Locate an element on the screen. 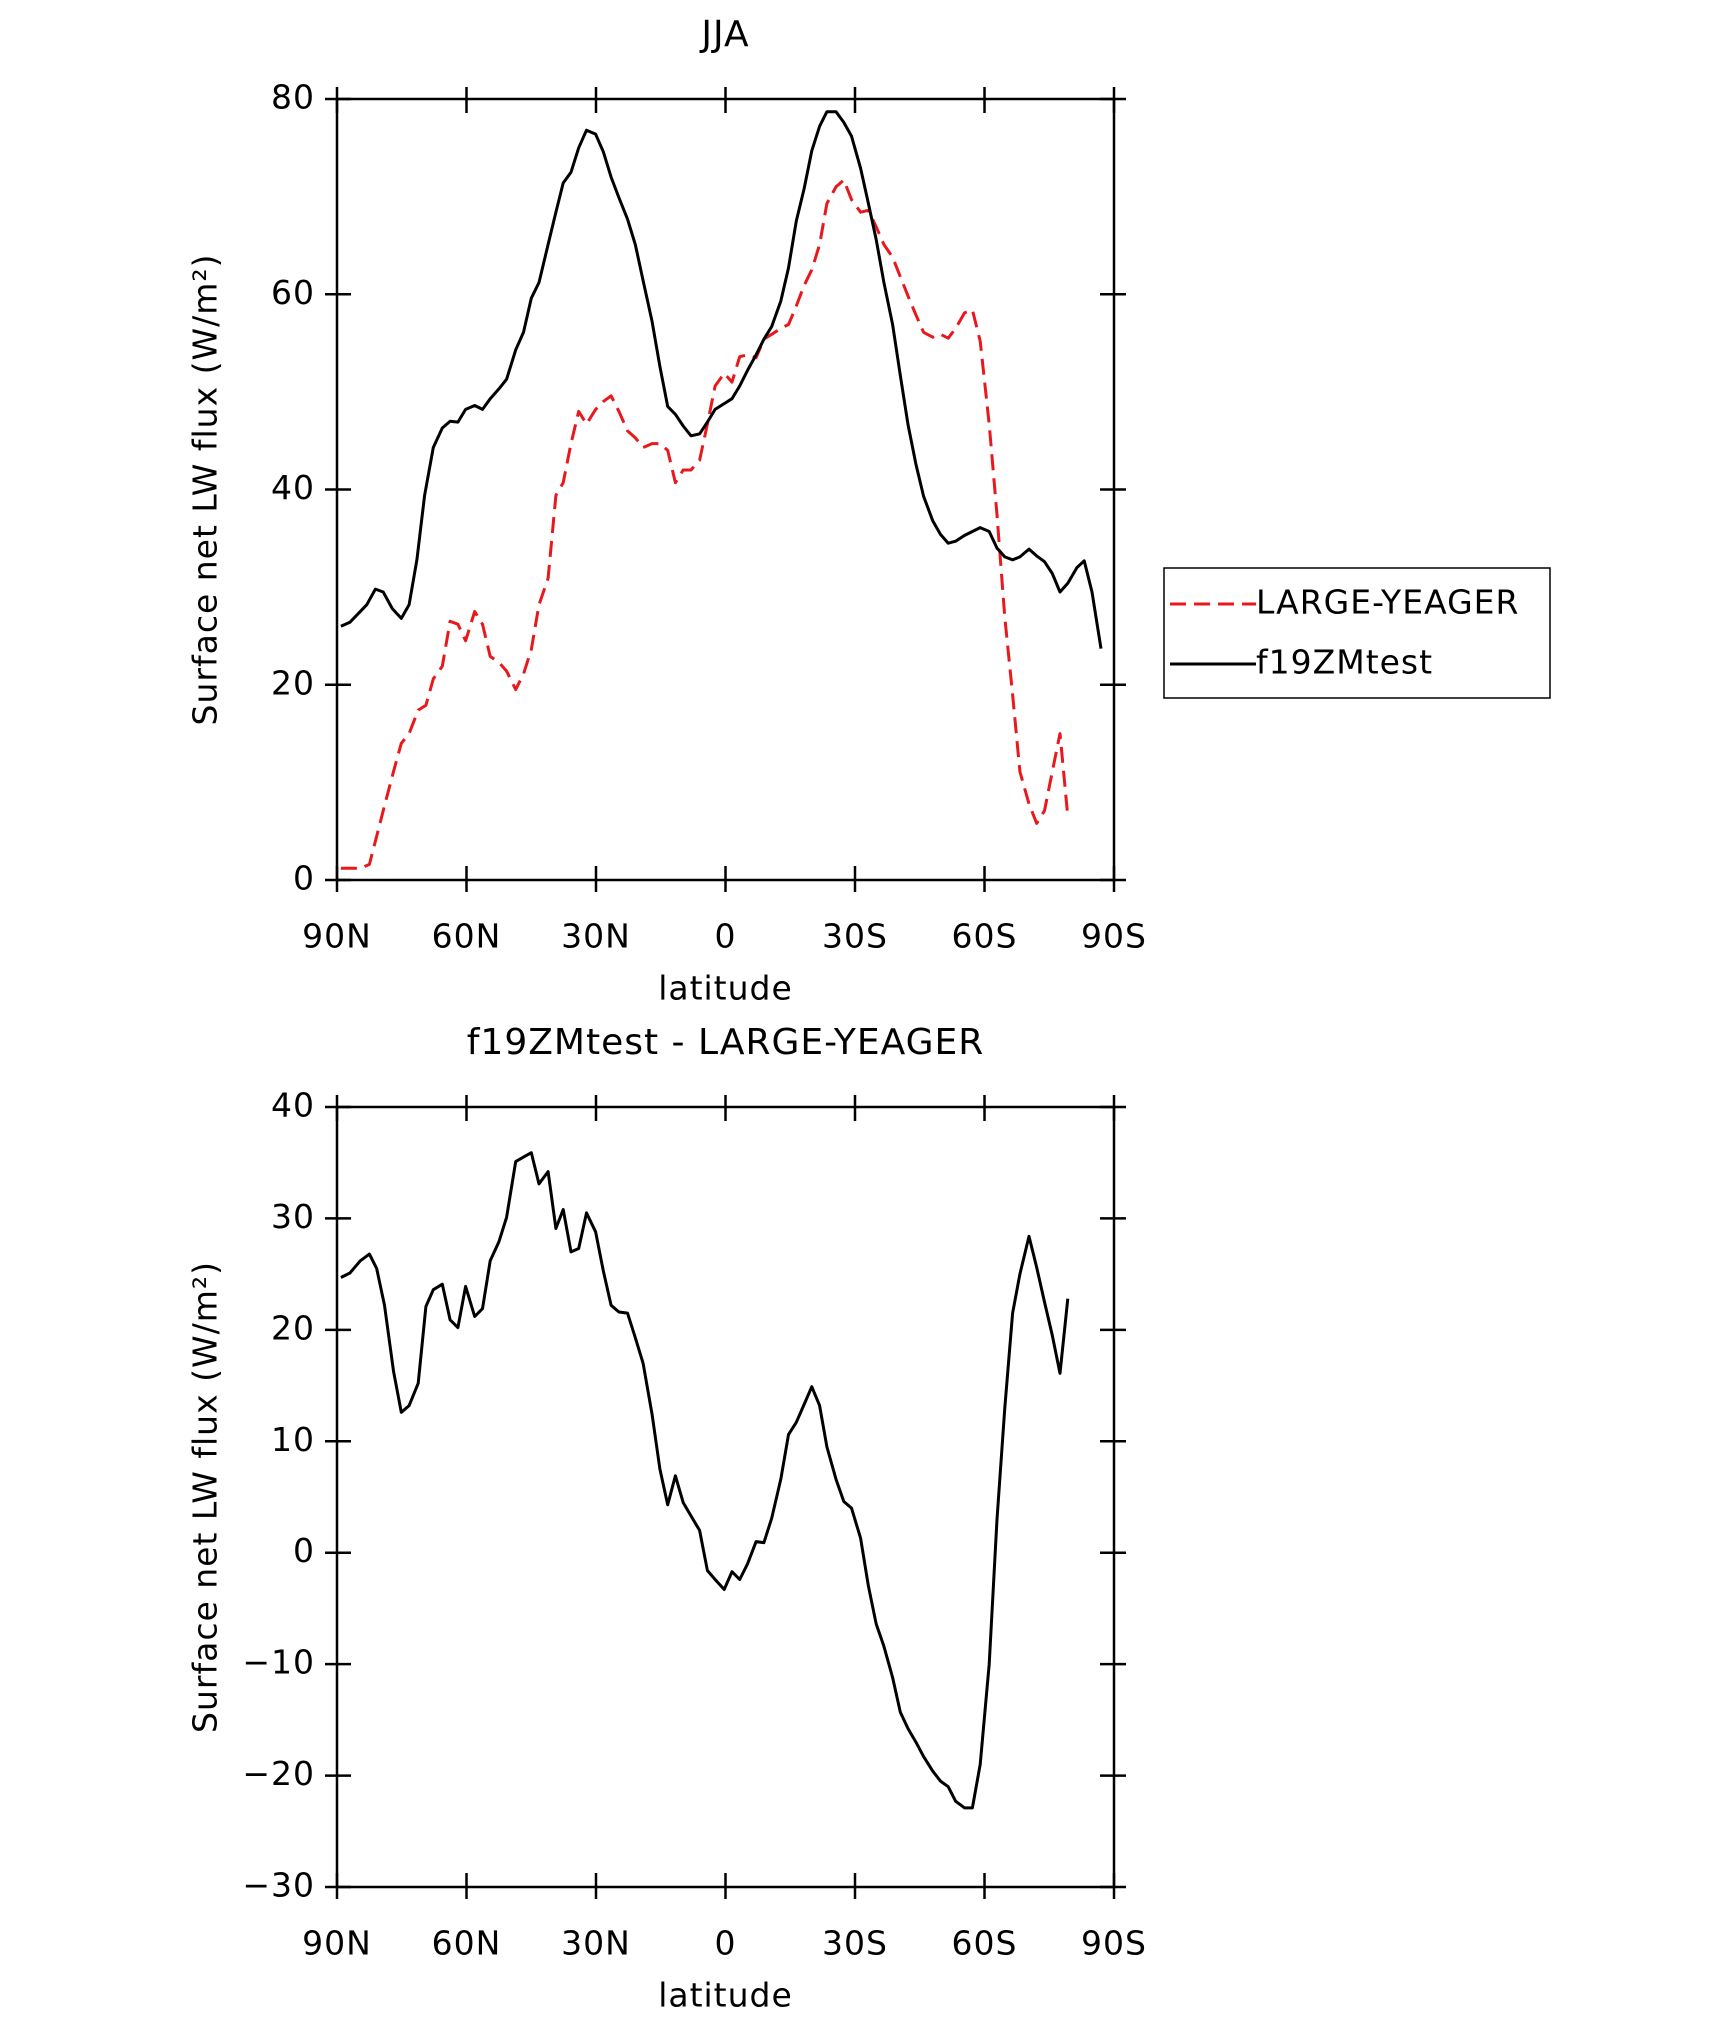 The height and width of the screenshot is (2021, 1710). legend-box is located at coordinates (1357, 633).